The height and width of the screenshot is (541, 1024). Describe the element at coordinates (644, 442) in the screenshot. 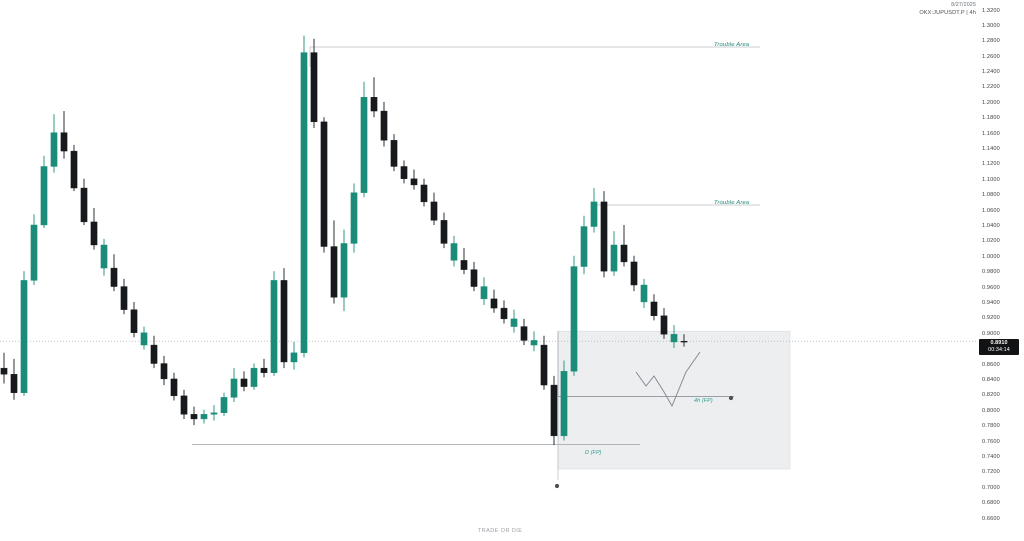

I see `markers-layer` at that location.